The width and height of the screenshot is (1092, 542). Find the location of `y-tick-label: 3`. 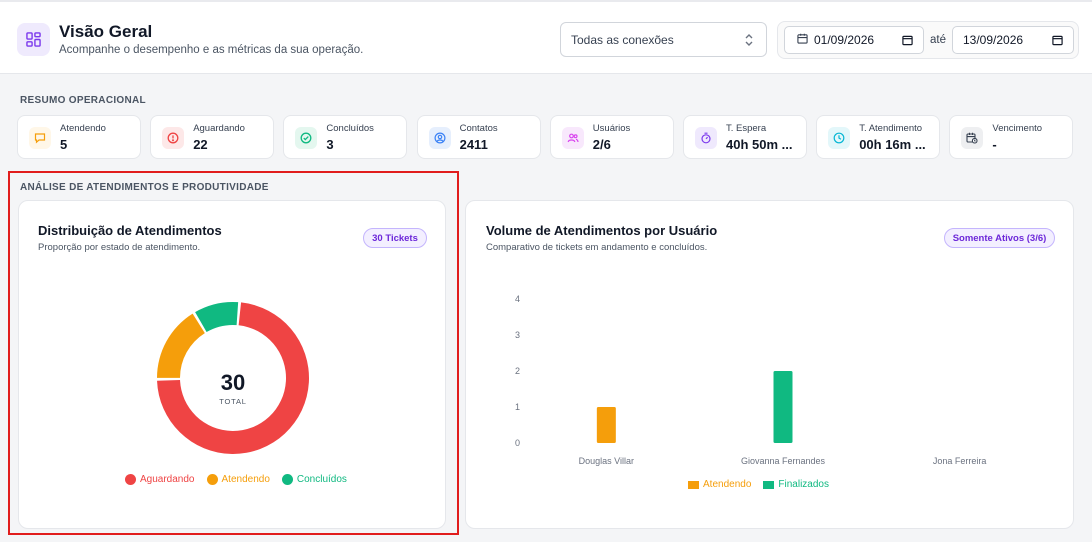

y-tick-label: 3 is located at coordinates (517, 335).